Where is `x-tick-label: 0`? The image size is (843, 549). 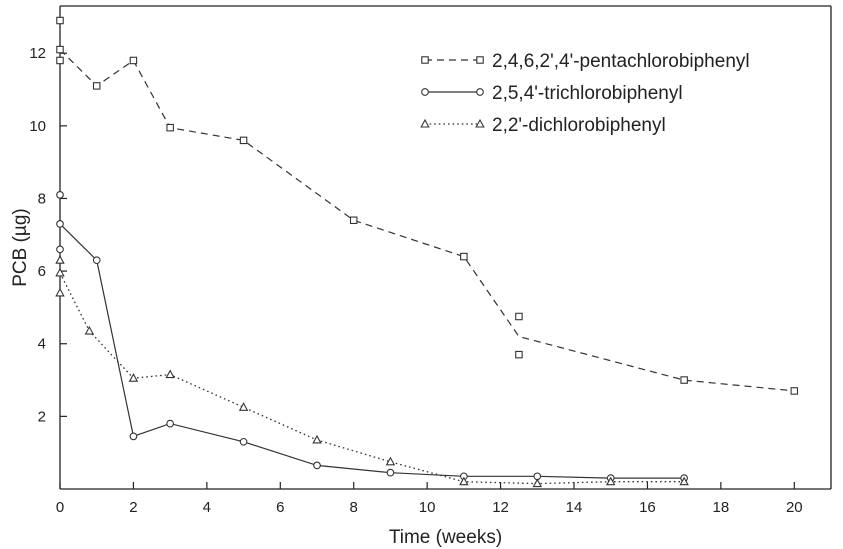 x-tick-label: 0 is located at coordinates (60, 507).